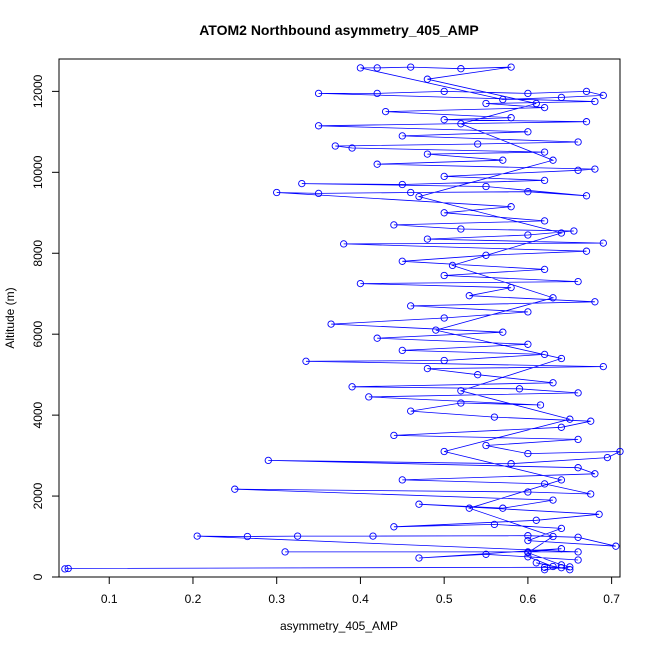 This screenshot has width=650, height=650. I want to click on y-axis: 0 2000 4000 6000 8000 10000 12000, so click(45, 327).